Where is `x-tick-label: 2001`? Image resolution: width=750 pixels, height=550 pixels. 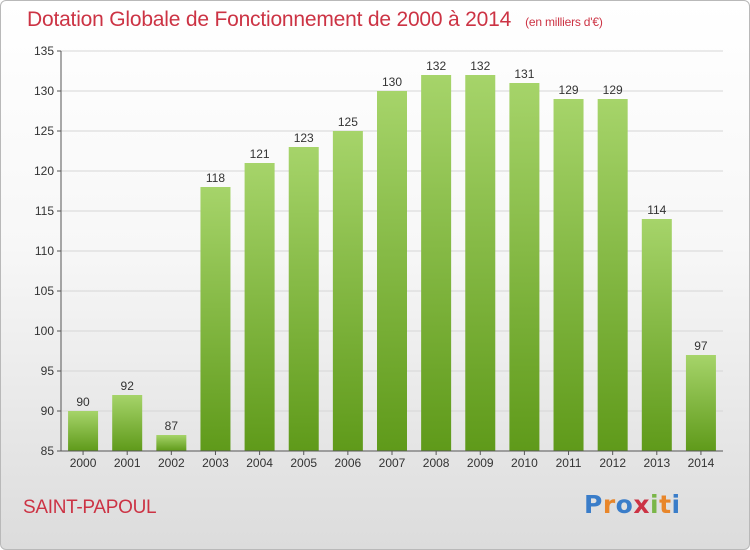
x-tick-label: 2001 is located at coordinates (127, 463).